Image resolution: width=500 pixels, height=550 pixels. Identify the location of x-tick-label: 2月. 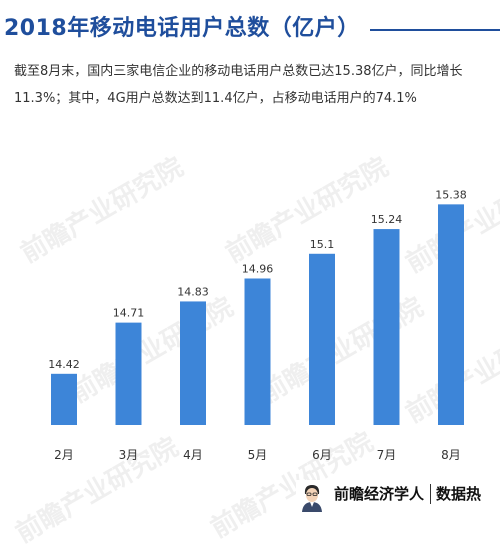
(64, 455).